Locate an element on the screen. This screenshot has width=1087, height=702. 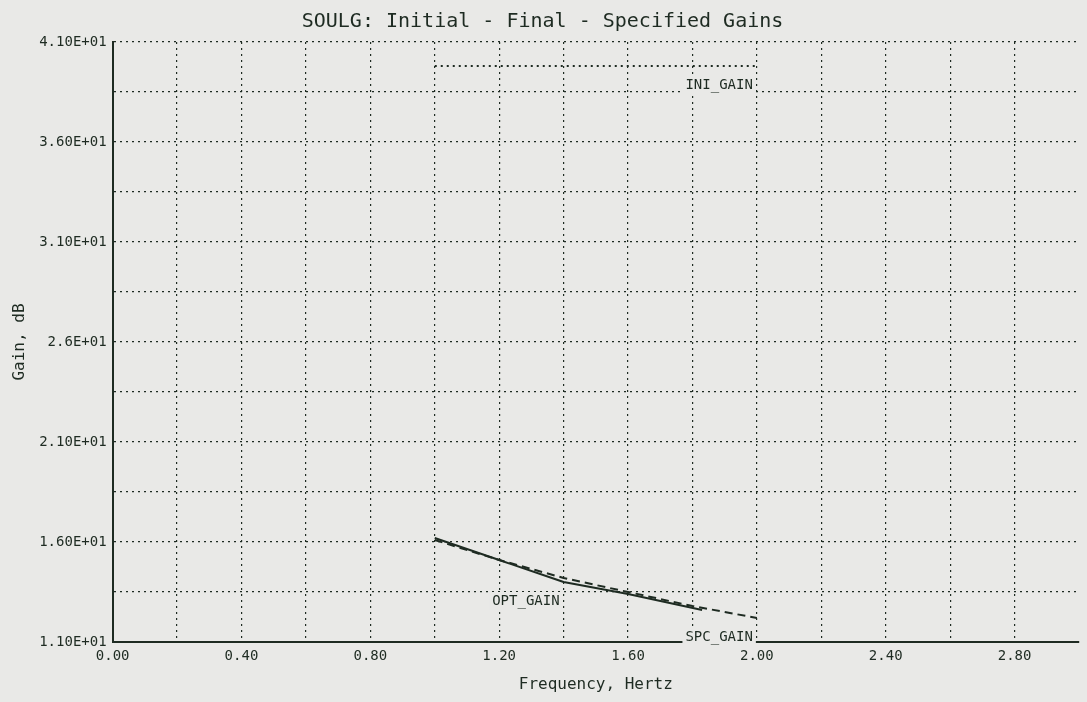
x-tick-label: 0.40 is located at coordinates (241, 655).